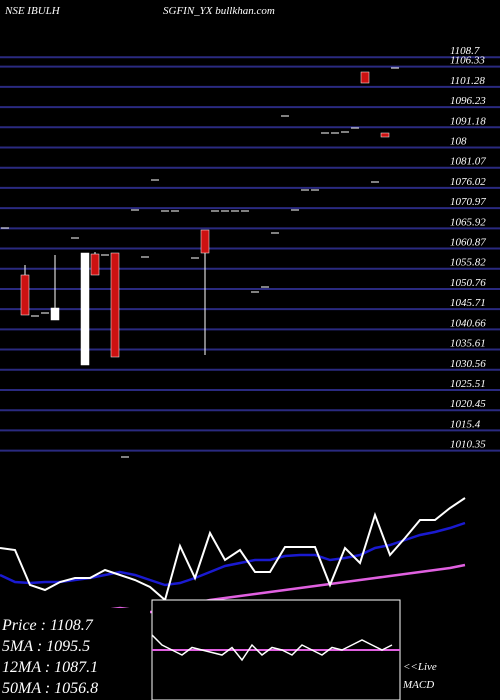 The width and height of the screenshot is (500, 700). I want to click on y-tick-label: 1065.92, so click(468, 222).